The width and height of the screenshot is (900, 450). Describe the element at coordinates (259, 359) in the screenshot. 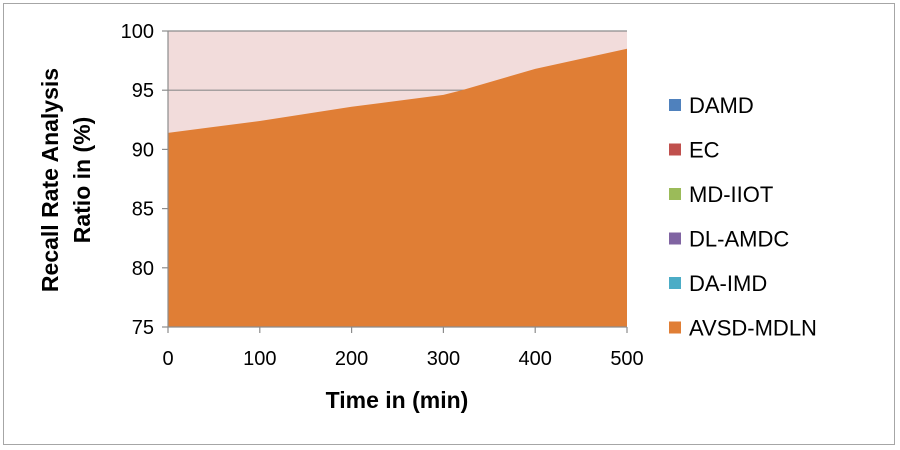

I see `x-tick-label-100: 100` at that location.